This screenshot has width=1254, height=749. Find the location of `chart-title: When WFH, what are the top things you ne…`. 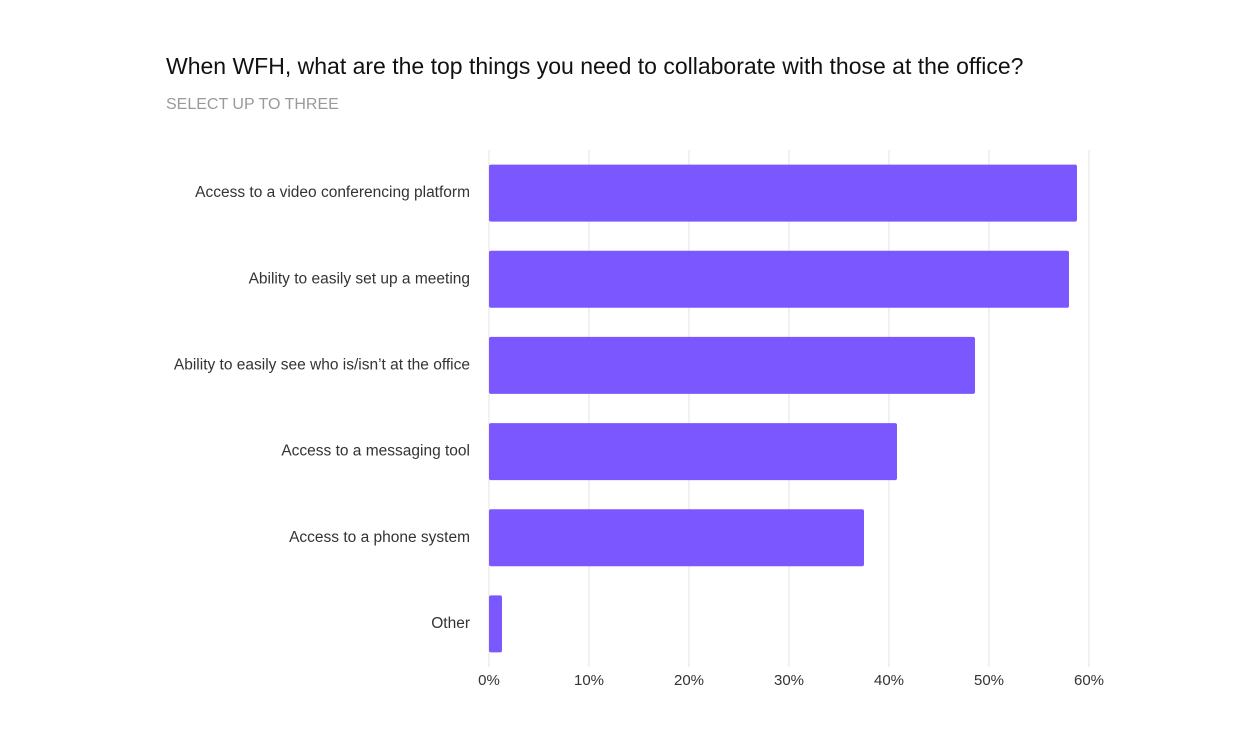

chart-title: When WFH, what are the top things you ne… is located at coordinates (594, 66).